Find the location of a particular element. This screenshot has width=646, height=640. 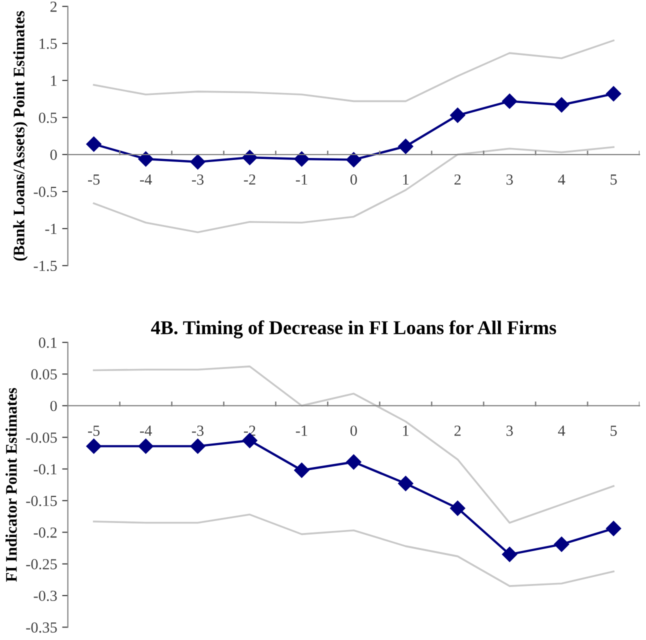

y-tick-label: 0.05 is located at coordinates (44, 374).